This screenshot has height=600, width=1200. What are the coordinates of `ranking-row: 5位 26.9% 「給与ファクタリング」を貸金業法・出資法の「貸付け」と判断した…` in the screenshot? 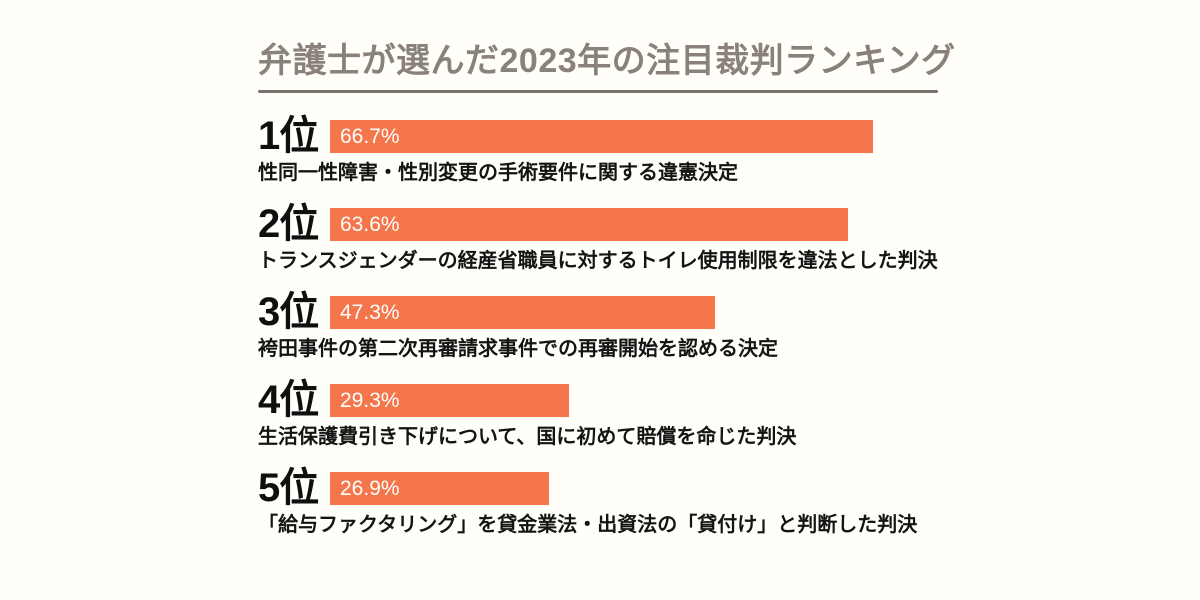 It's located at (598, 502).